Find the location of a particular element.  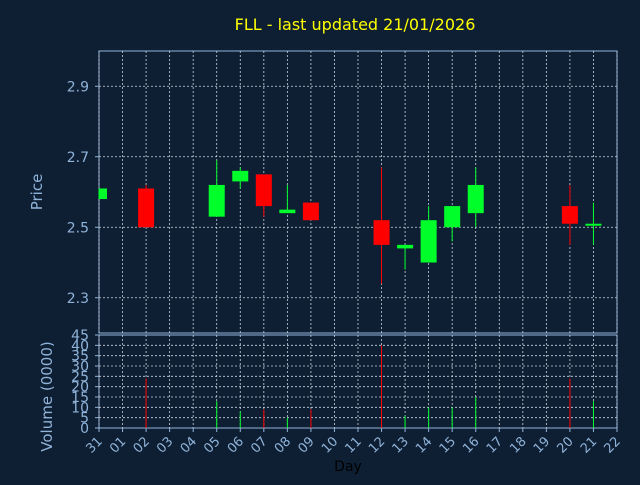

volume-tick-label: 35 is located at coordinates (80, 357).